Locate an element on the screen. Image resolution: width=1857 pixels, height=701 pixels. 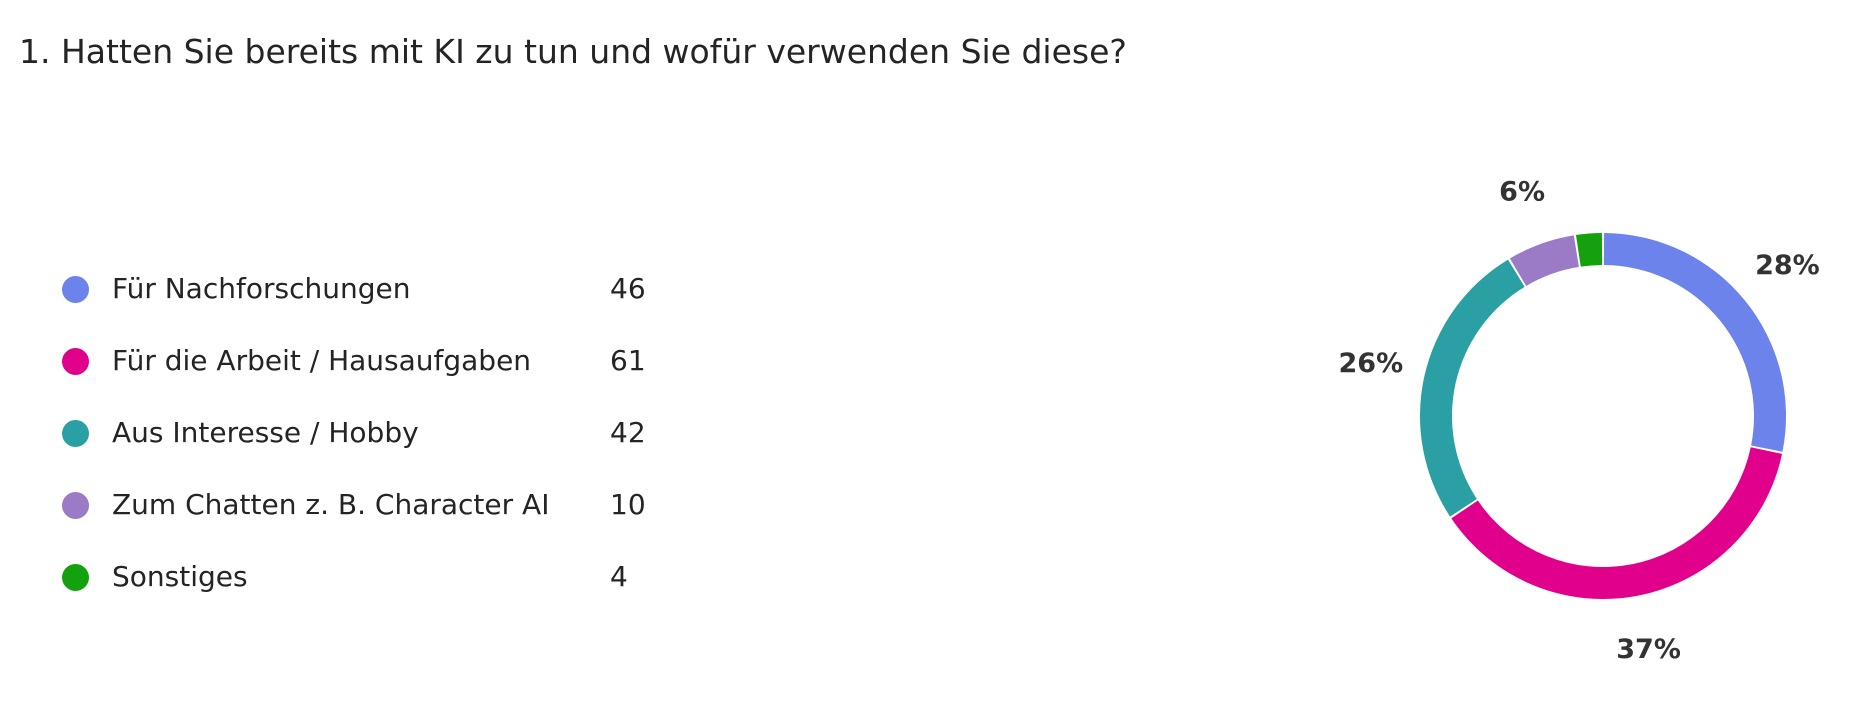
slice-percent-label: 6% is located at coordinates (1522, 192).